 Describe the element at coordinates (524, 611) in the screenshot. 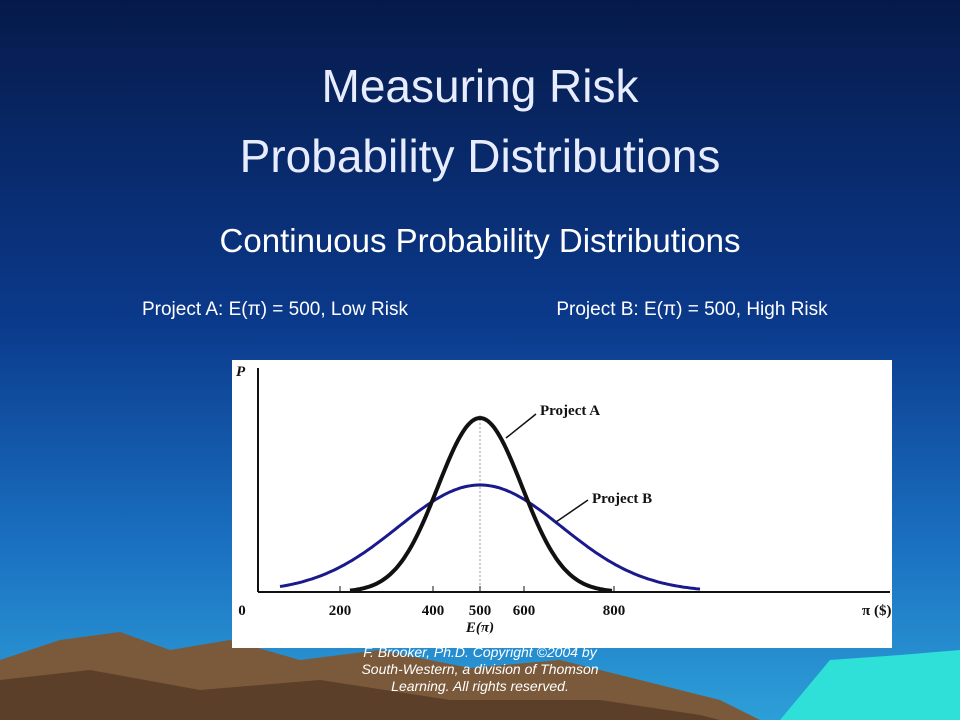

I see `tick-label: 600` at that location.